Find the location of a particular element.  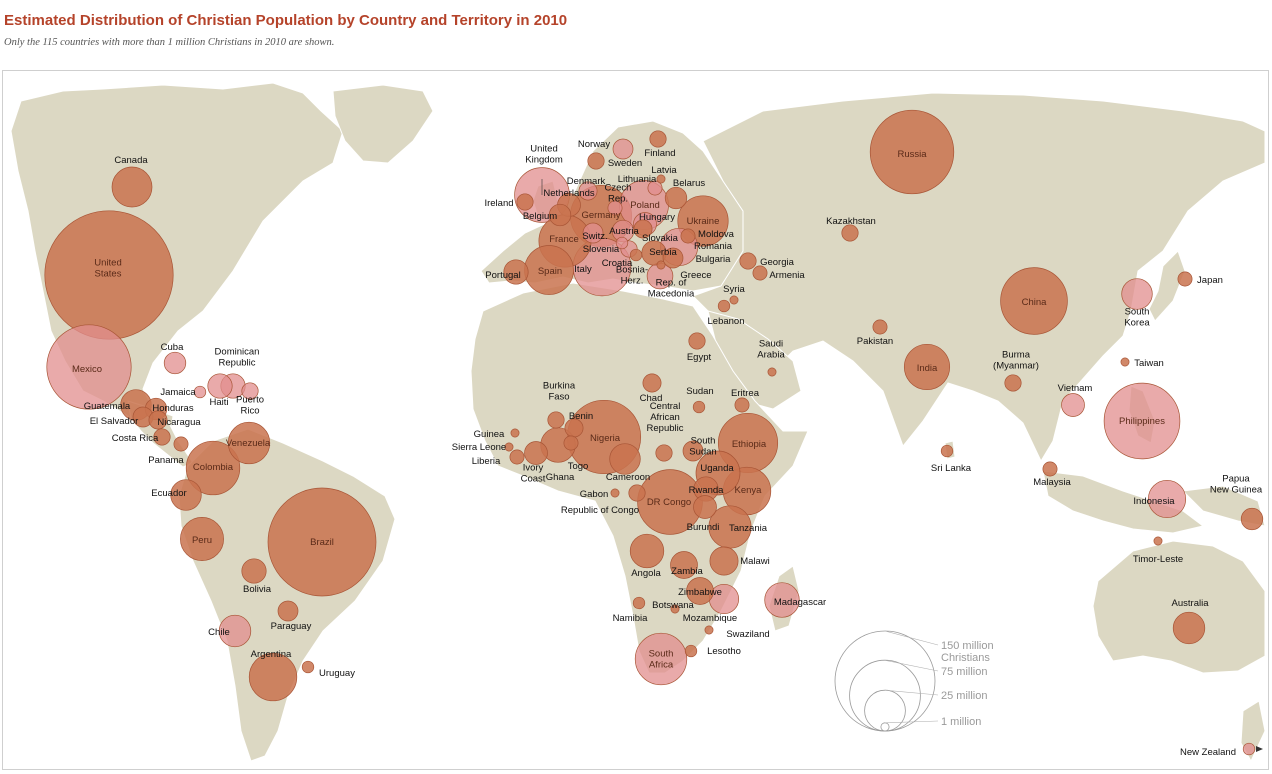

label-ireland: Ireland is located at coordinates (498, 203).